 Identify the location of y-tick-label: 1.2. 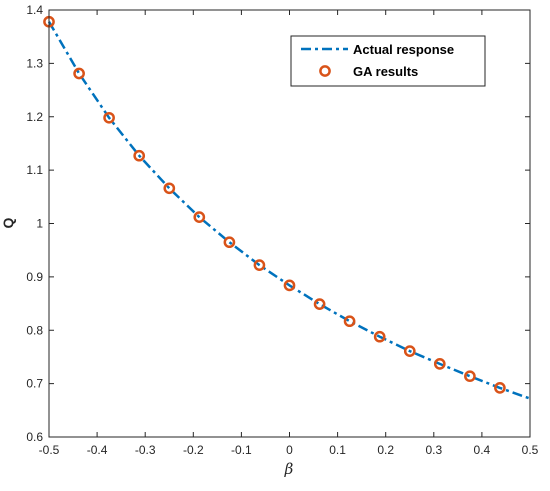
(34, 117).